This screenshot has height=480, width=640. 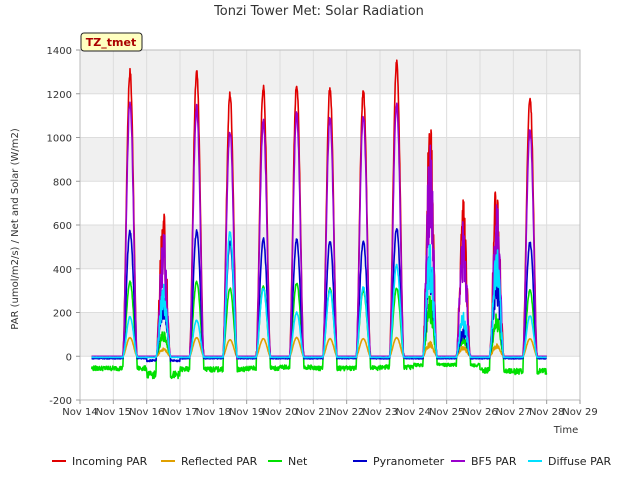 What do you see at coordinates (69, 357) in the screenshot?
I see `y-tick-label: 0` at bounding box center [69, 357].